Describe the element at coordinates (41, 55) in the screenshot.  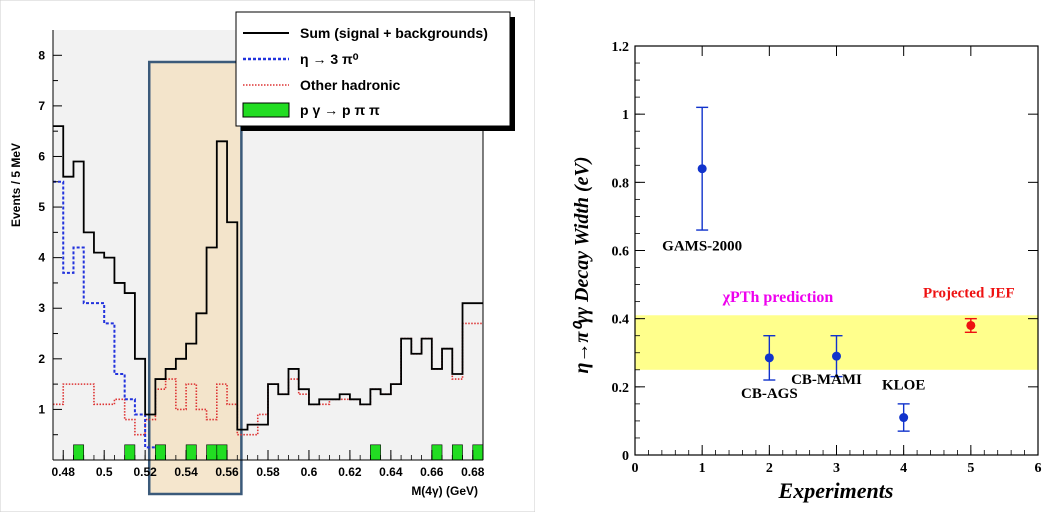
I see `hist-y-tick-label: 8` at that location.